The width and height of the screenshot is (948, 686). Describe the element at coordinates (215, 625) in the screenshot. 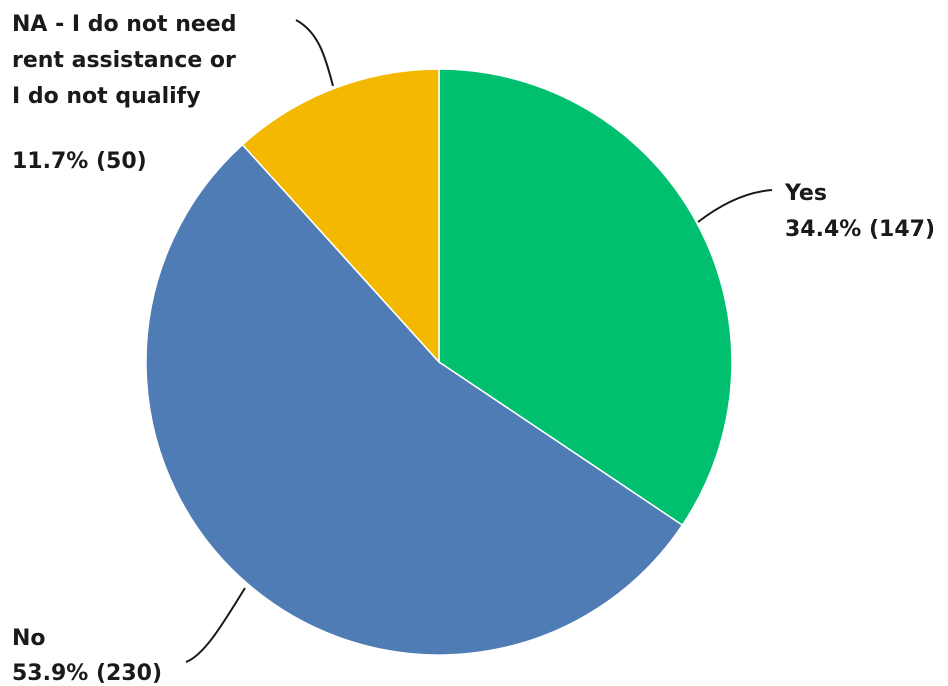

I see `leader-line-no` at that location.